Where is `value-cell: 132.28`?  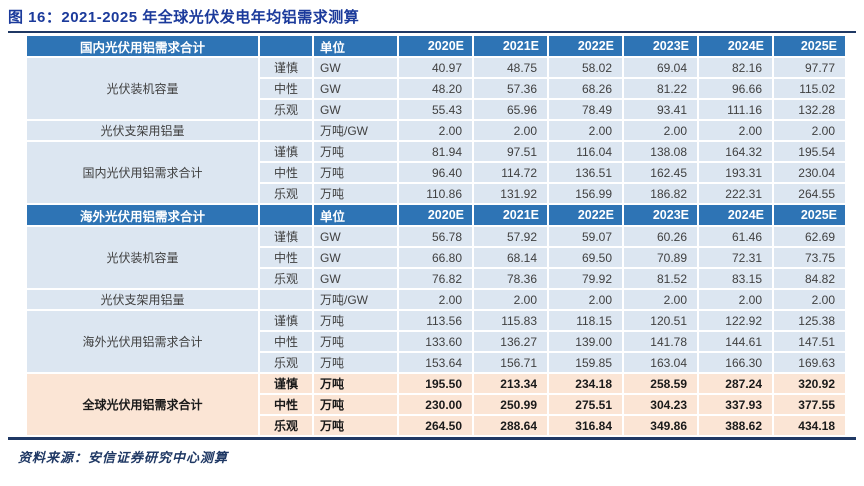 value-cell: 132.28 is located at coordinates (809, 109).